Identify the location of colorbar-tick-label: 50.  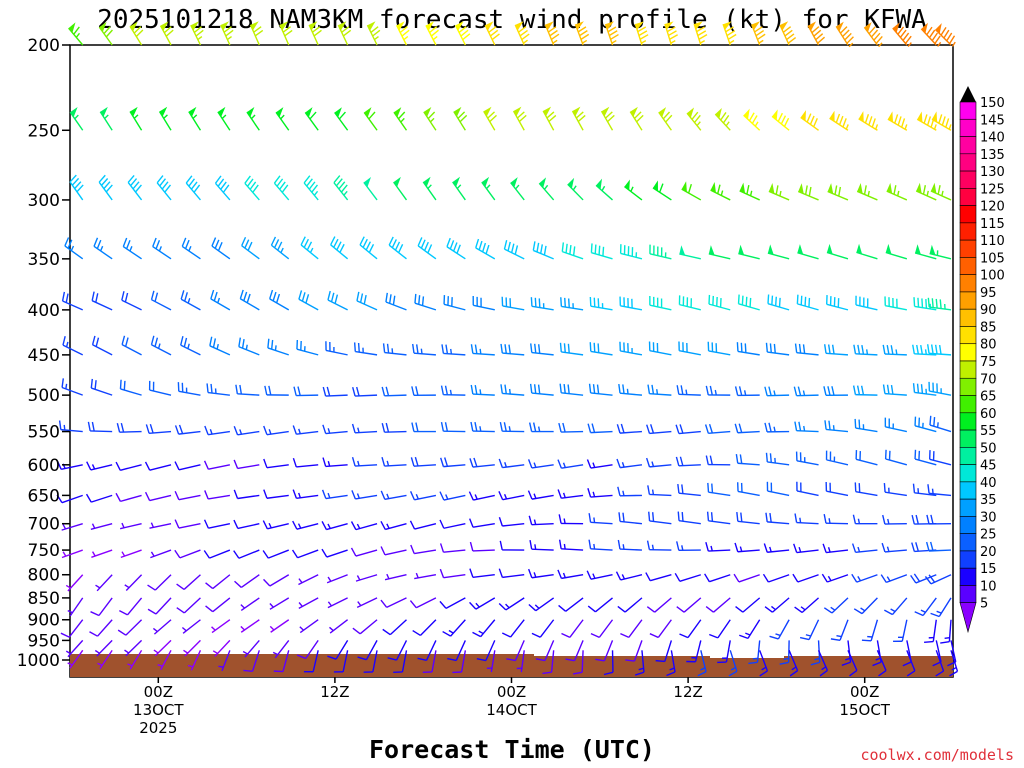
(988, 448).